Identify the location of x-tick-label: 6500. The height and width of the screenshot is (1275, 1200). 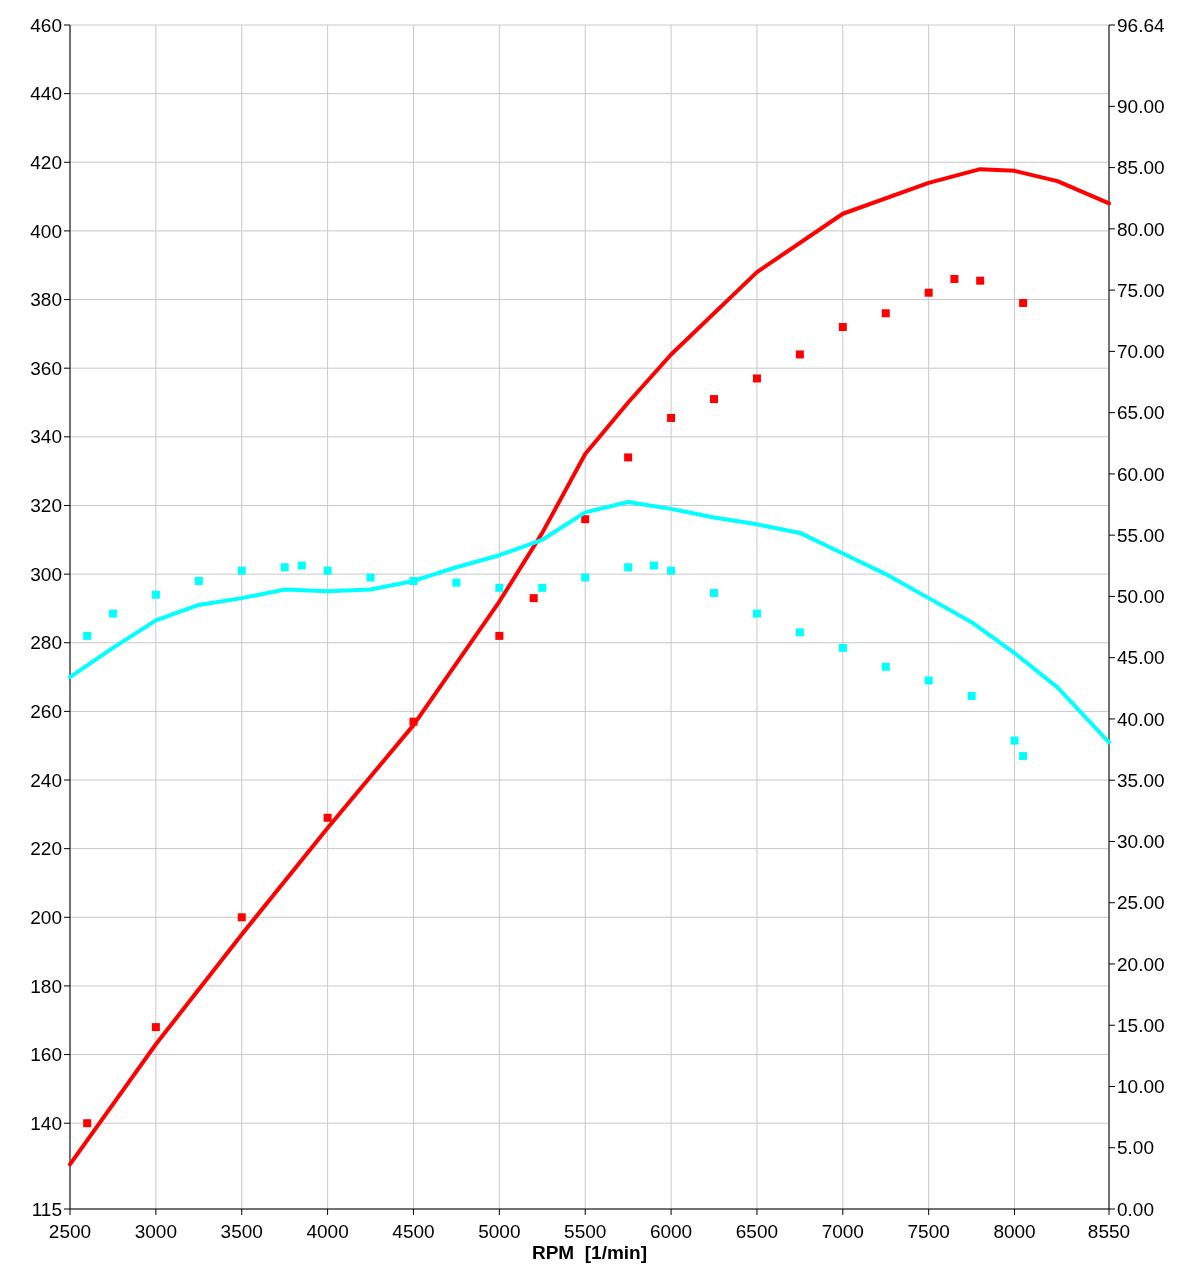
(757, 1231).